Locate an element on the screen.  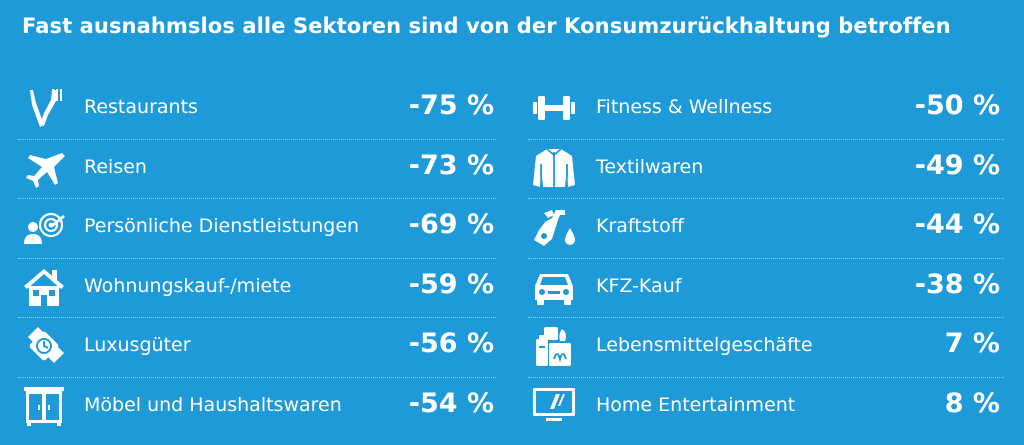
value-label: -44 % is located at coordinates (957, 225).